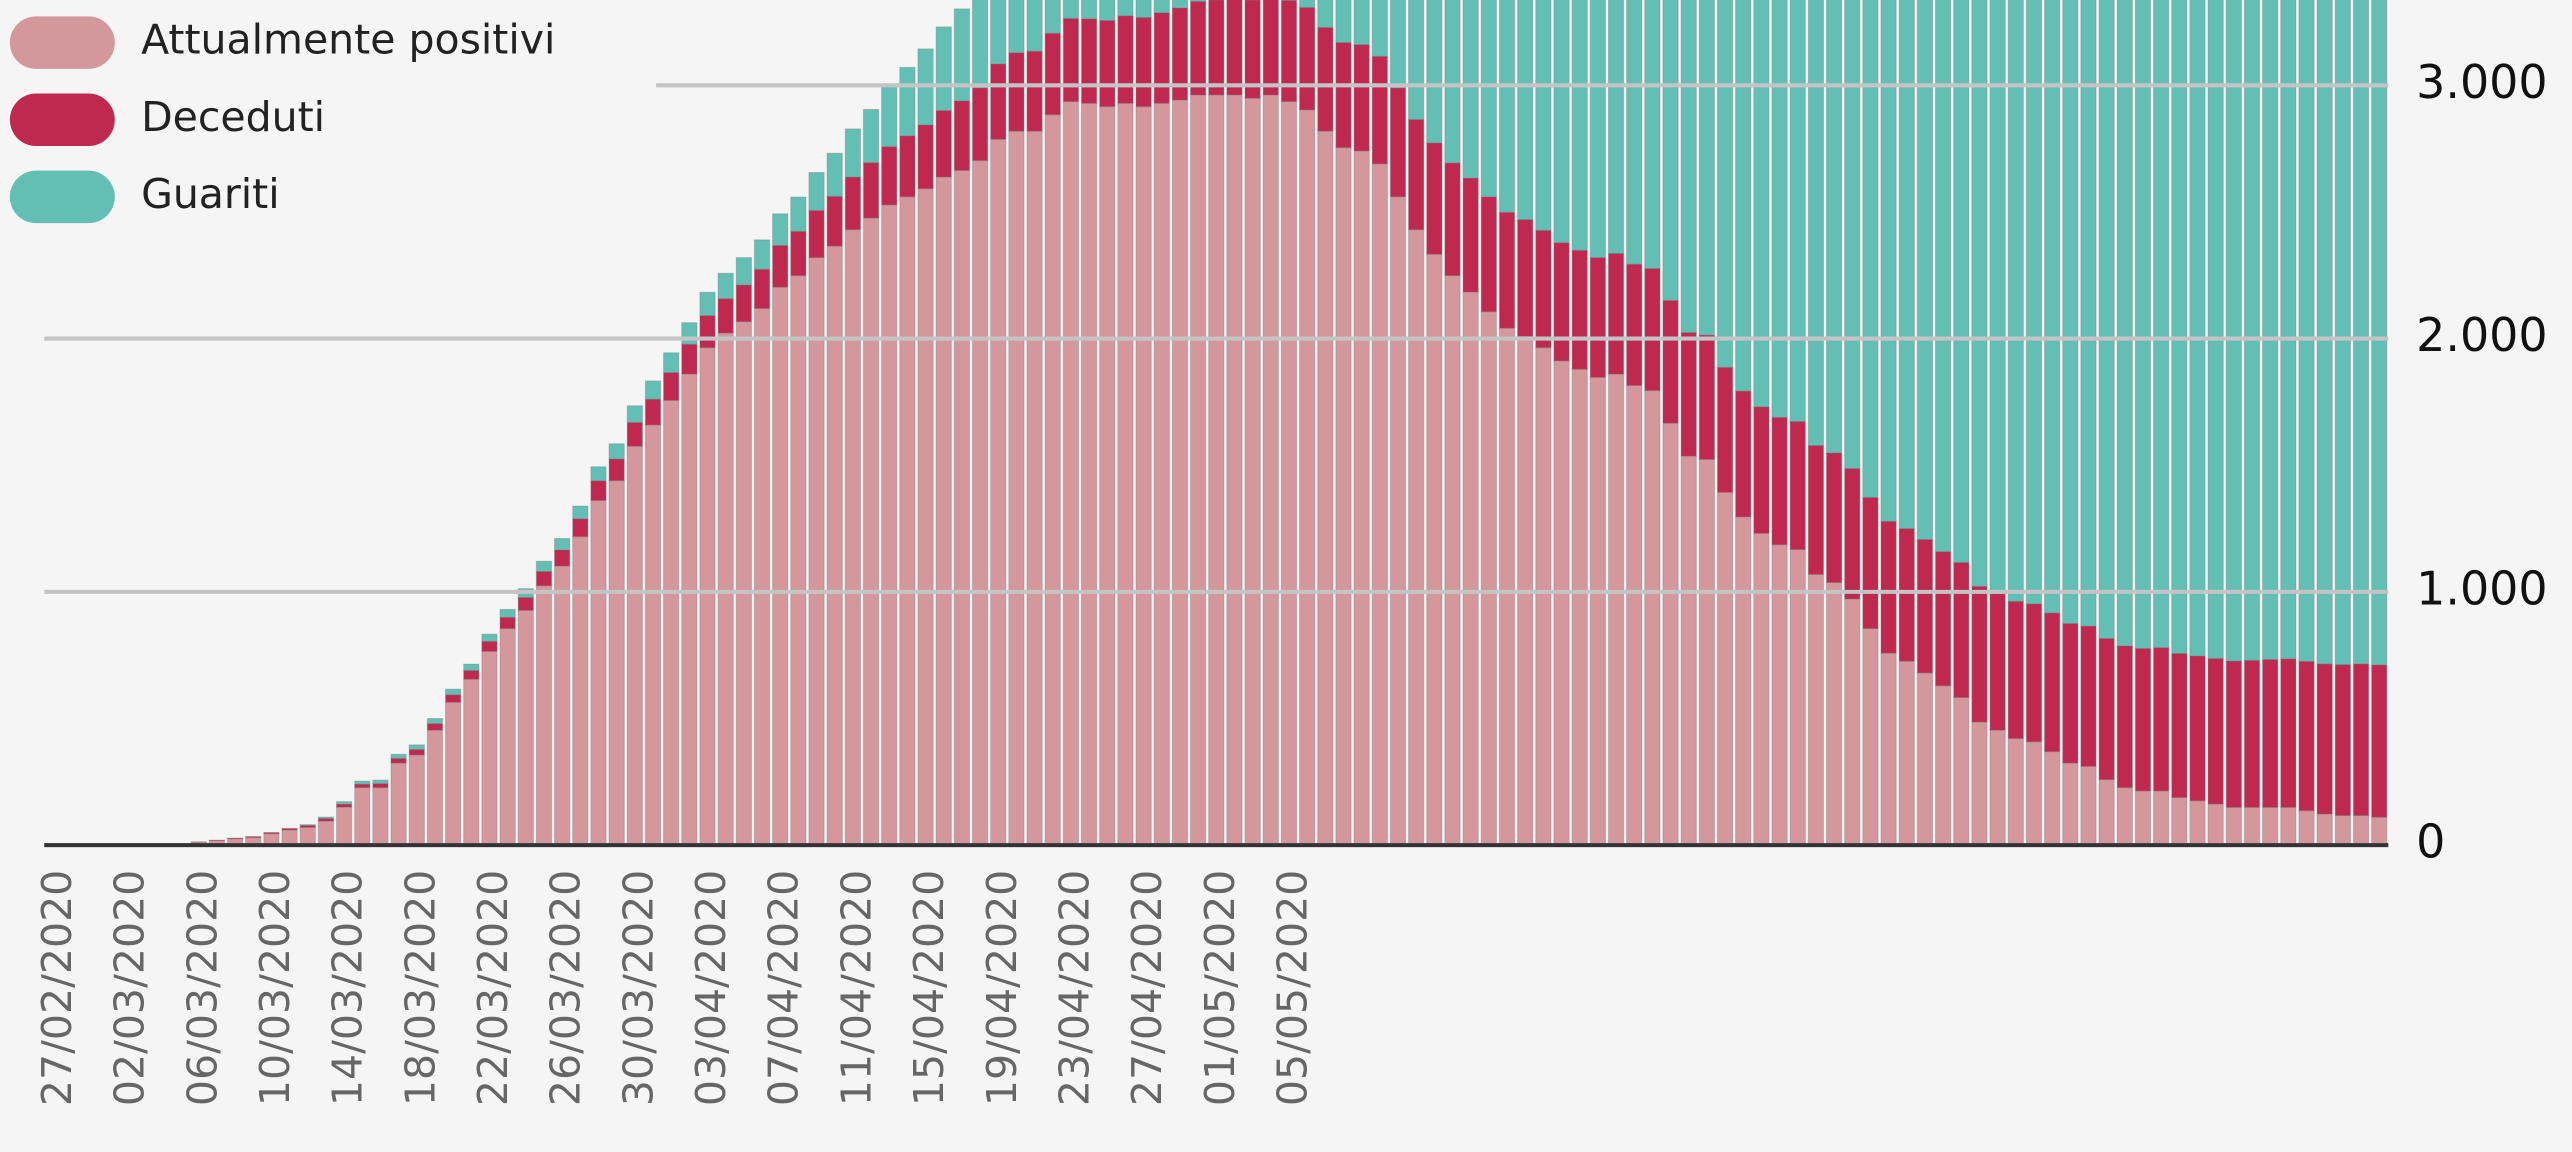  I want to click on x-tick-label: 22/03/2020, so click(493, 988).